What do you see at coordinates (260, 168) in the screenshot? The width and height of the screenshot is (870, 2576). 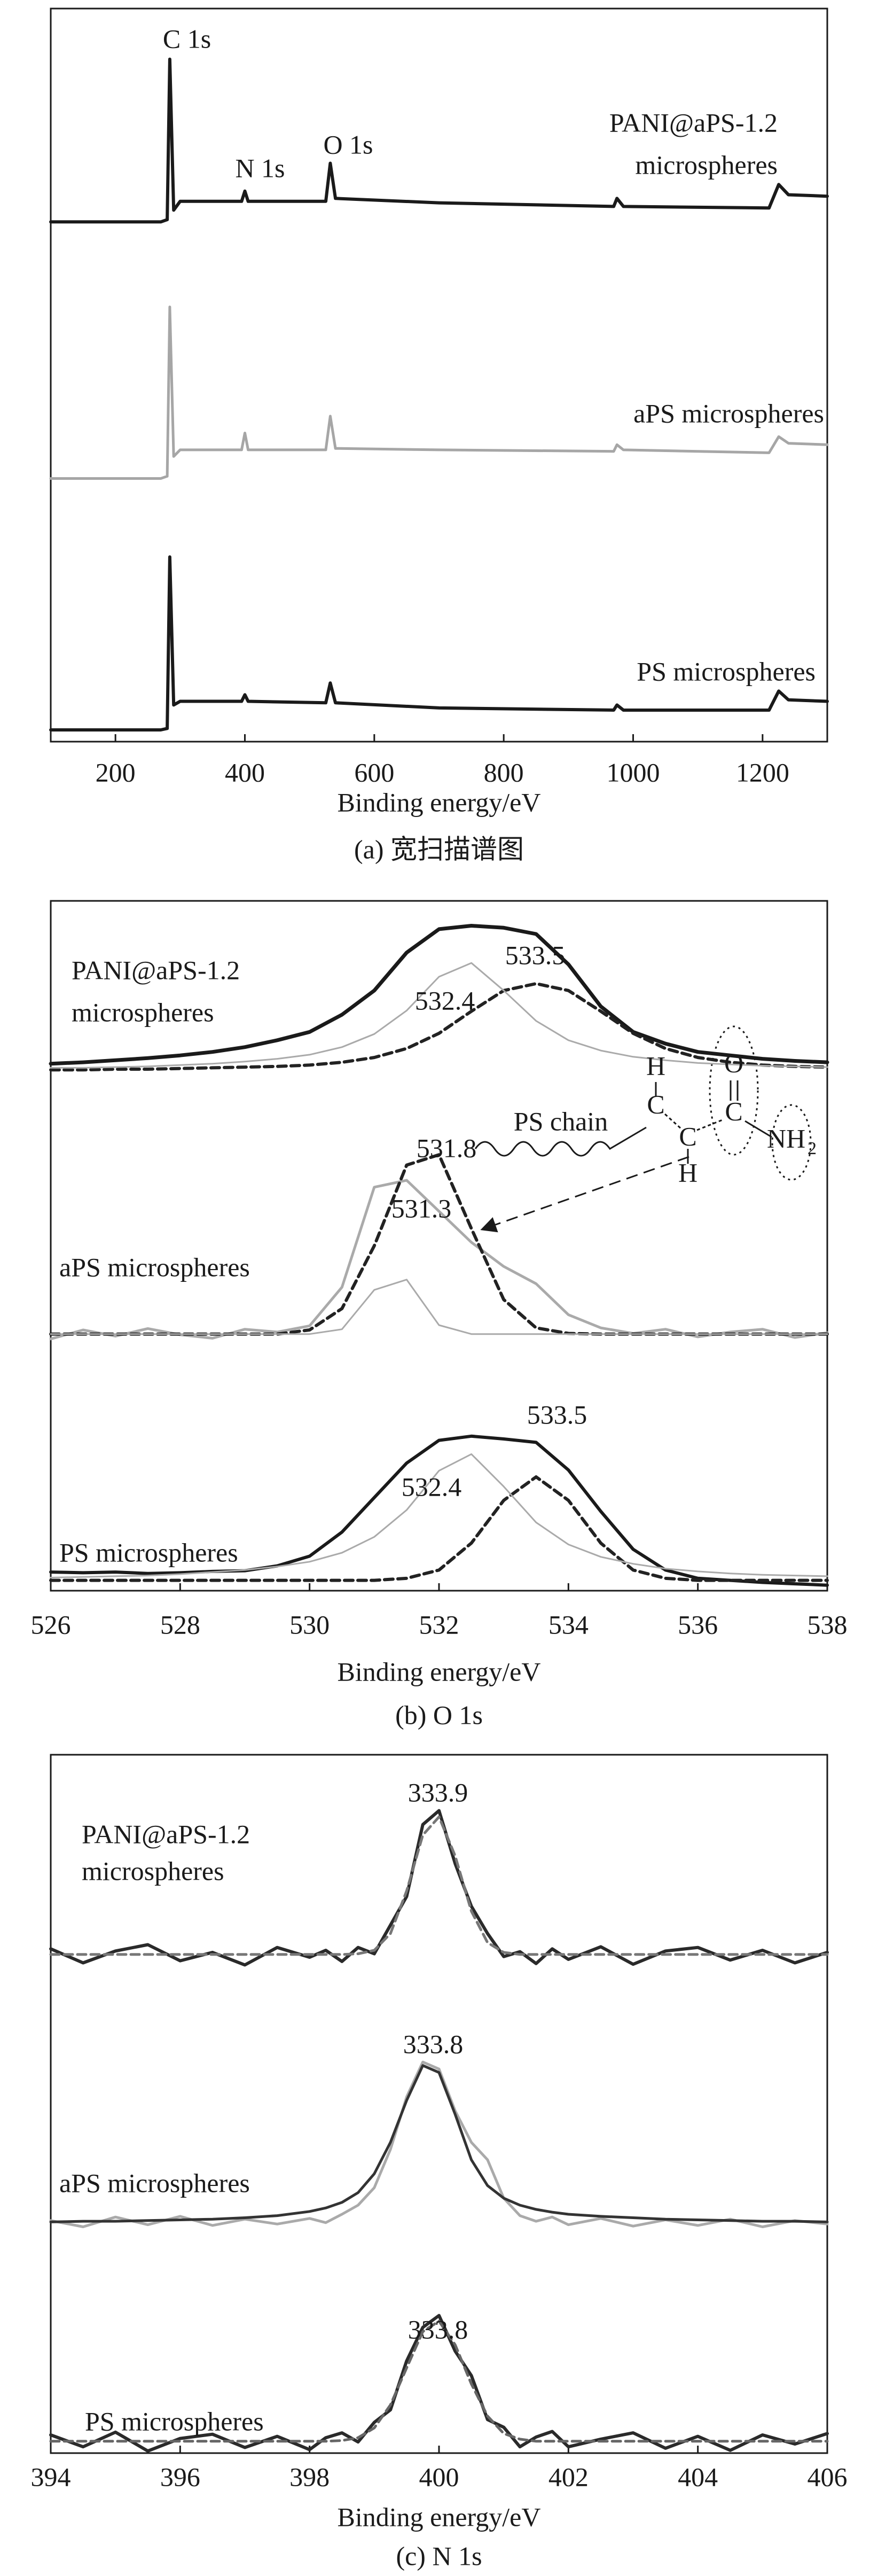 I see `annotation: N 1s` at bounding box center [260, 168].